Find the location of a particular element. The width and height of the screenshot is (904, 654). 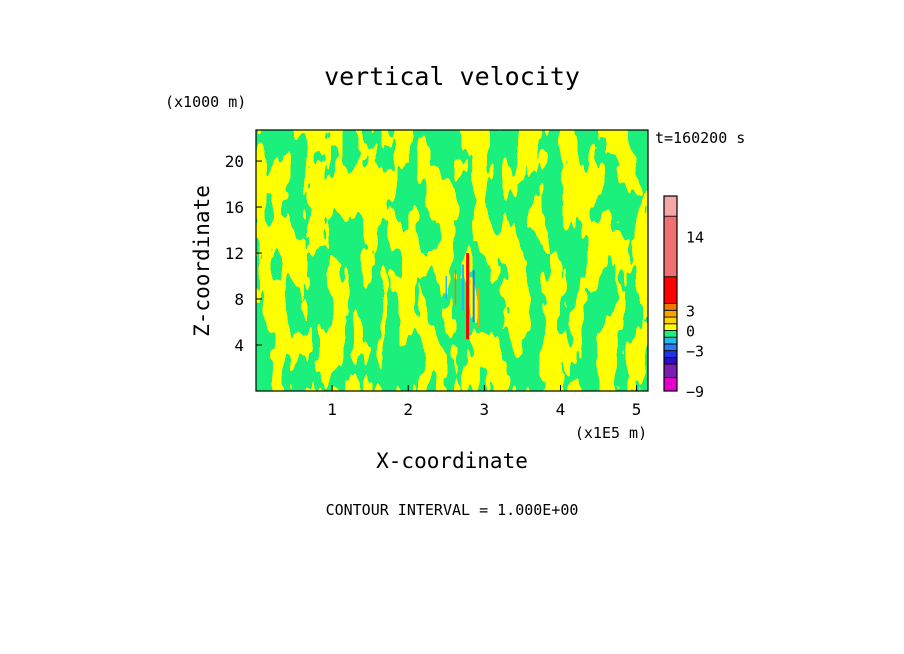

colorbar-tick-label: −3 is located at coordinates (695, 352).